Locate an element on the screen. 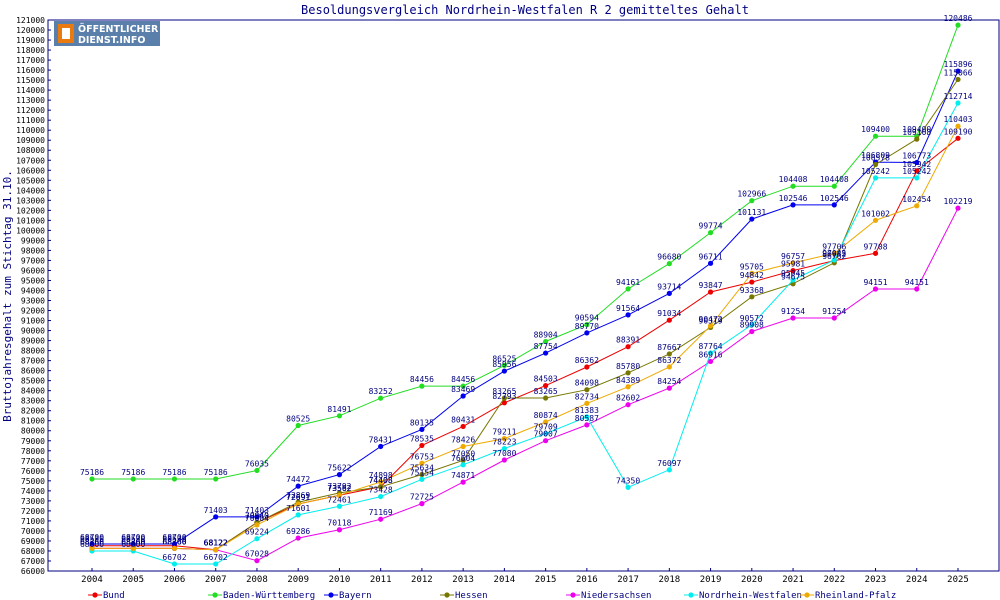 The image size is (1000, 600). data-label: 106809 is located at coordinates (875, 155).